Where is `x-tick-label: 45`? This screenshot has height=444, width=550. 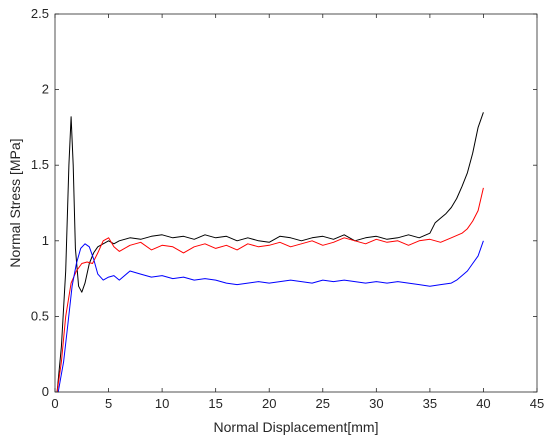 x-tick-label: 45 is located at coordinates (537, 403).